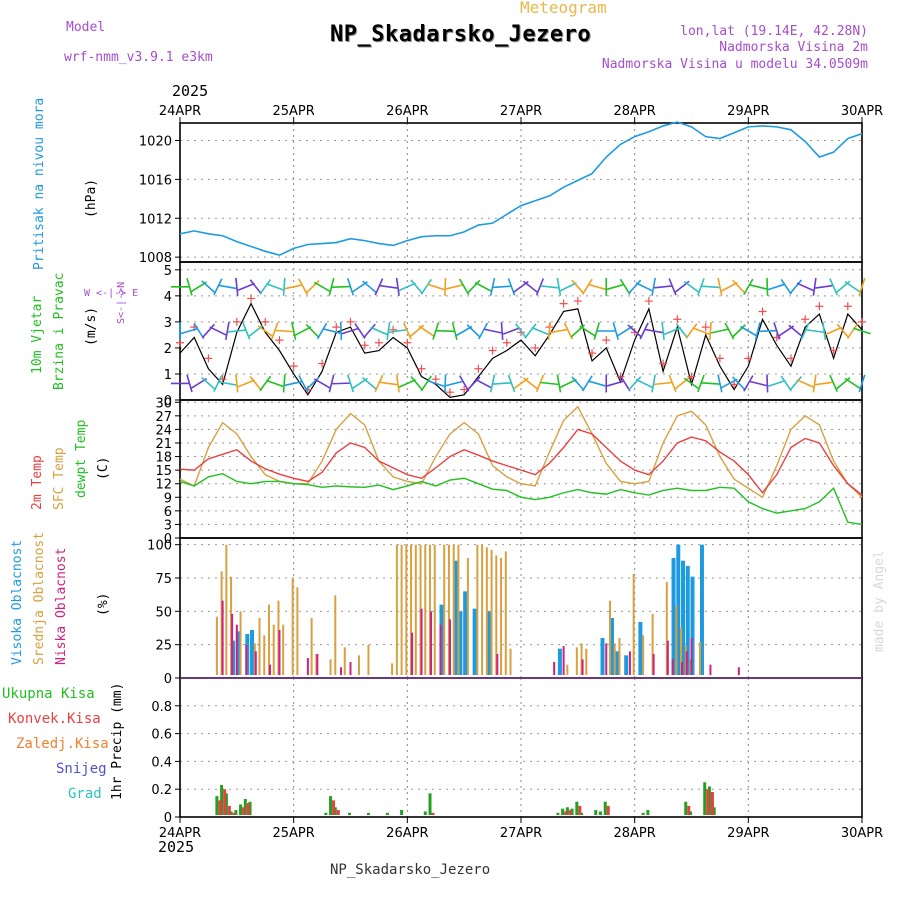 This screenshot has width=900, height=900. What do you see at coordinates (521, 111) in the screenshot?
I see `x-tick-label-top: 27APR` at bounding box center [521, 111].